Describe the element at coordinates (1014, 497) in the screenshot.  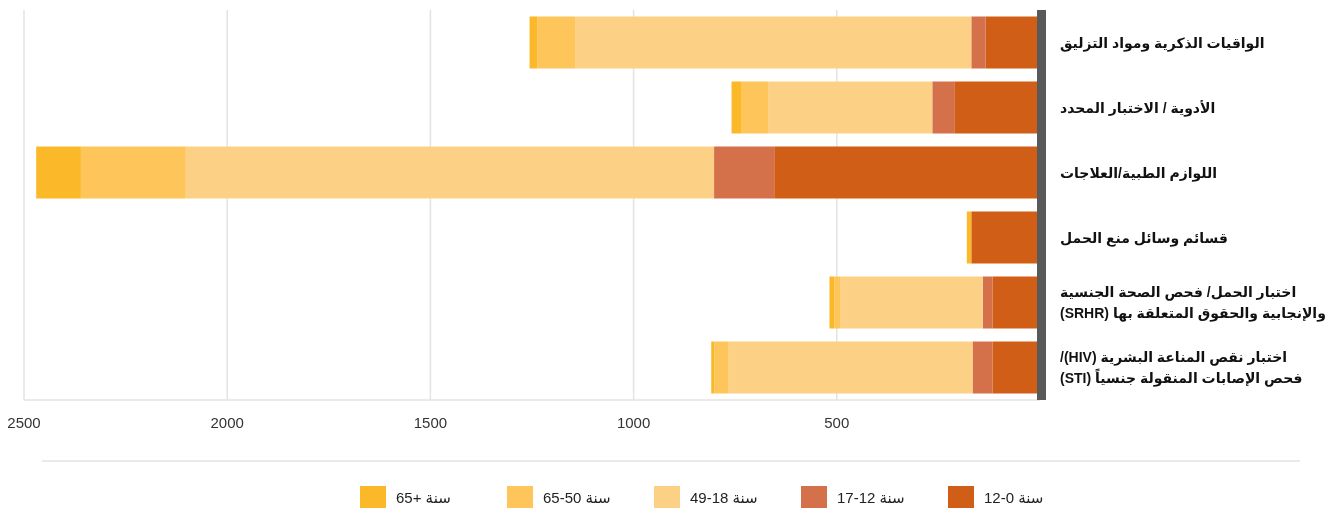
I see `legend-label: سنة 0-12` at that location.